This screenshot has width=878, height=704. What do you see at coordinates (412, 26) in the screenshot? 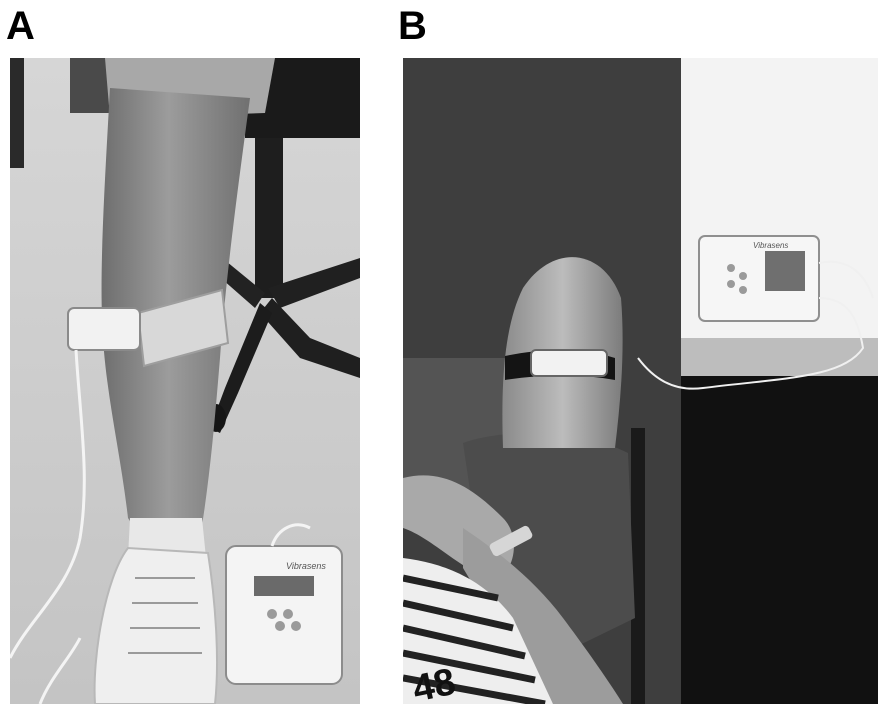
I see `panel-b-label: B` at bounding box center [412, 26].